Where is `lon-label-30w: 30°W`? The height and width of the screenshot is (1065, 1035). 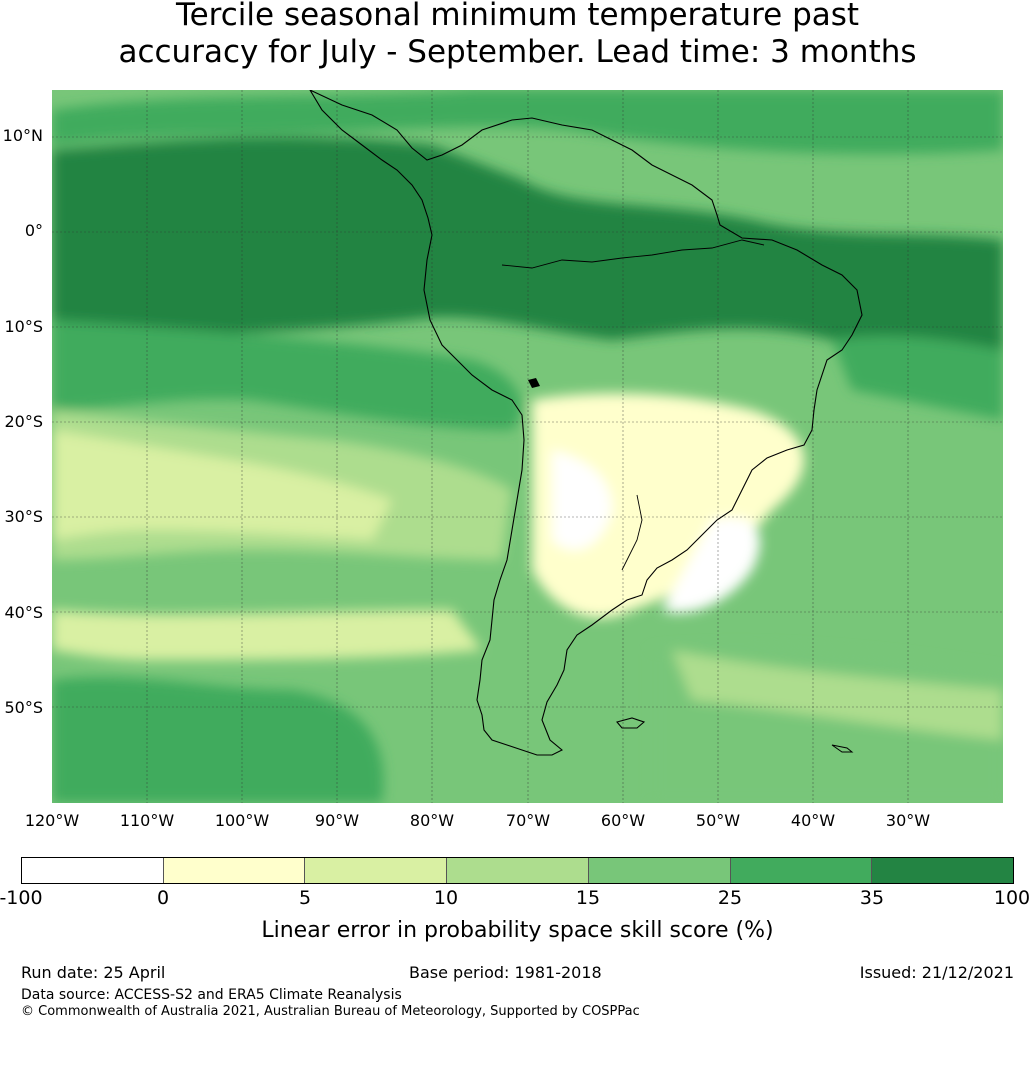 lon-label-30w: 30°W is located at coordinates (908, 820).